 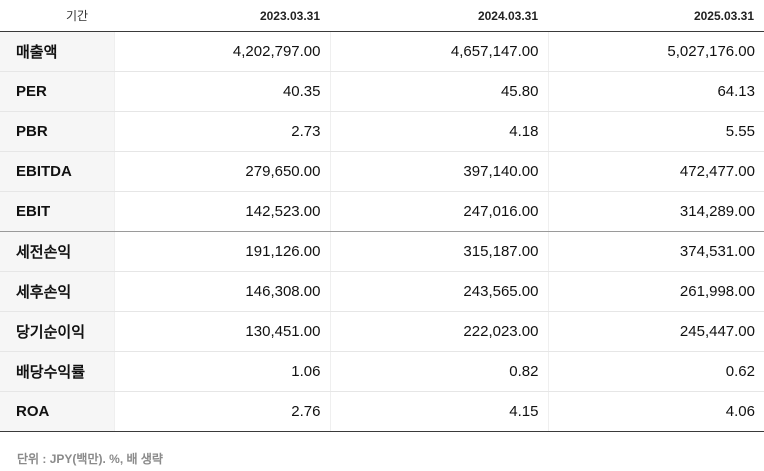 I want to click on table-header: 기간 2023.03.31 2024.03.31 2025.03.31, so click(x=382, y=16).